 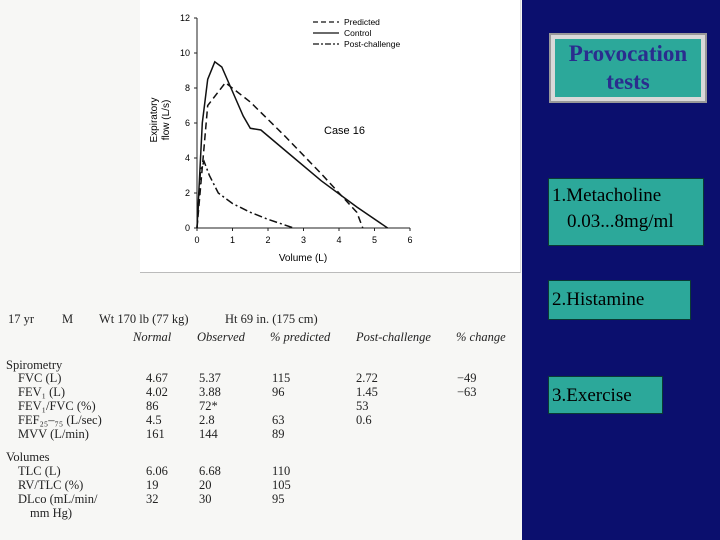 I want to click on item-metacholine: 1.Metacholine 0.03...8mg/ml, so click(x=626, y=212).